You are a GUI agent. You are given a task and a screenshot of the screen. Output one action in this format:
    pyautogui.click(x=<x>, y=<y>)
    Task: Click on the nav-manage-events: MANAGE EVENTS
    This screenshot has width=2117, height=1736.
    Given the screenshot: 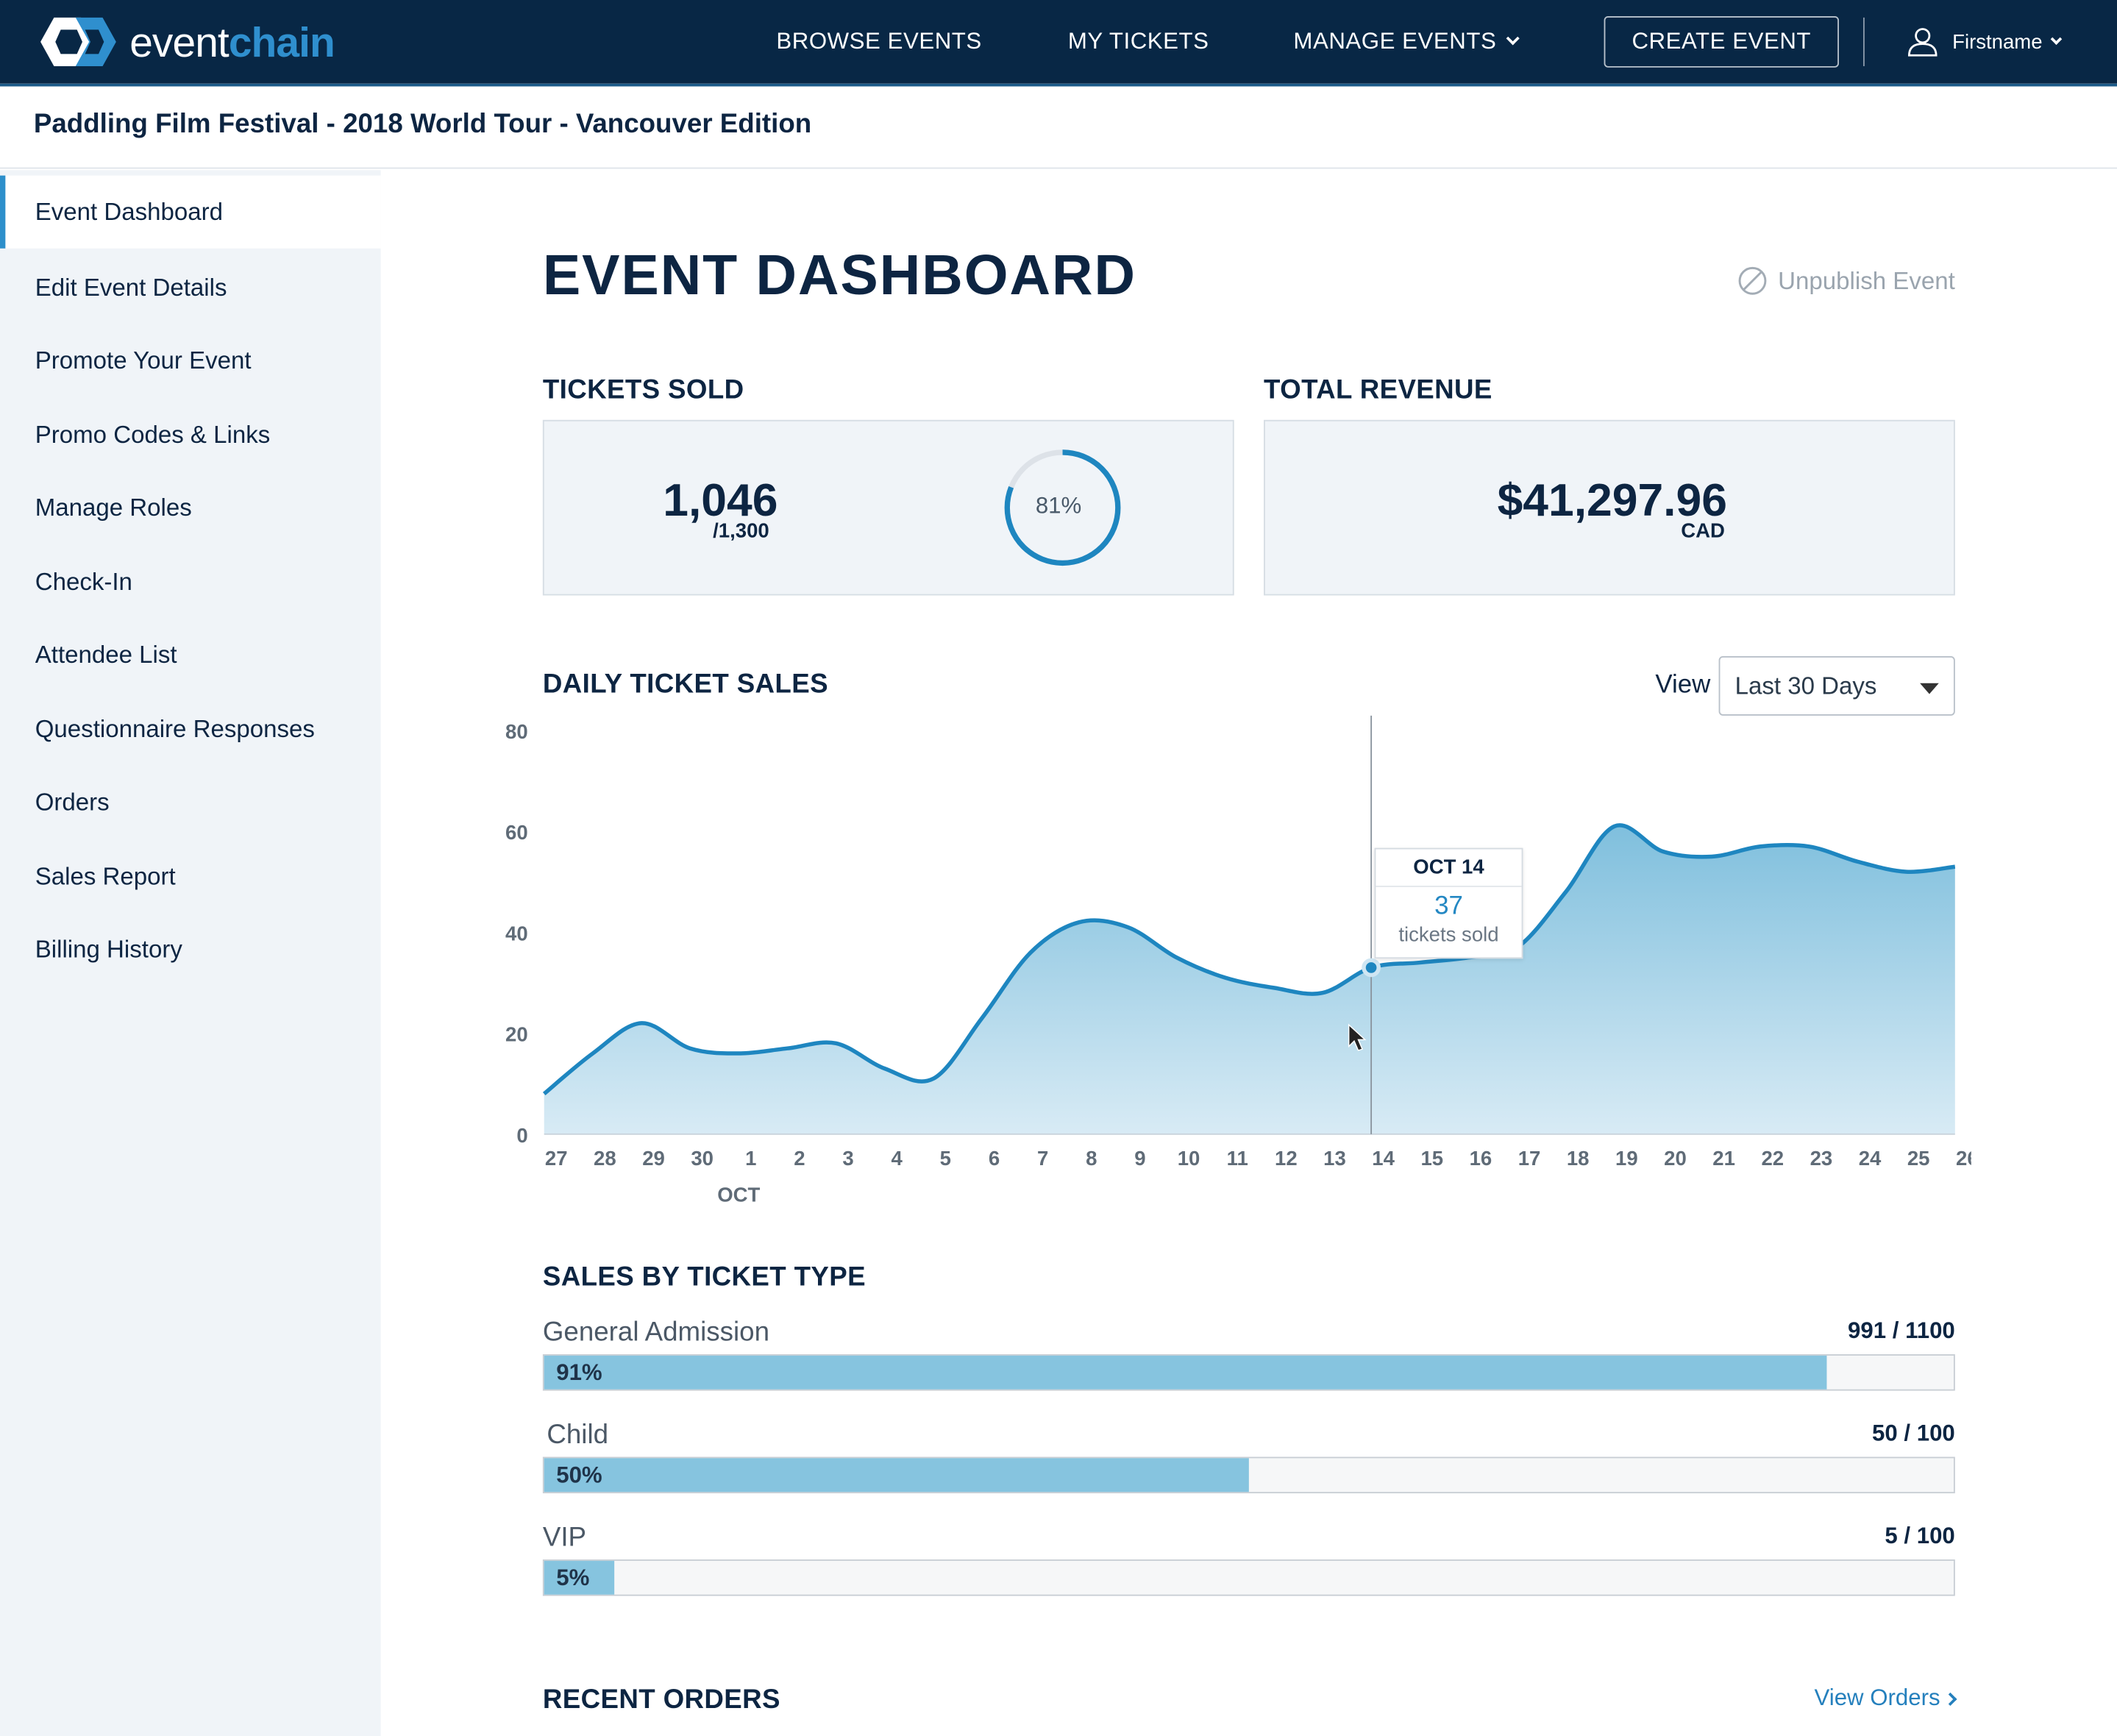 What is the action you would take?
    pyautogui.click(x=1406, y=42)
    